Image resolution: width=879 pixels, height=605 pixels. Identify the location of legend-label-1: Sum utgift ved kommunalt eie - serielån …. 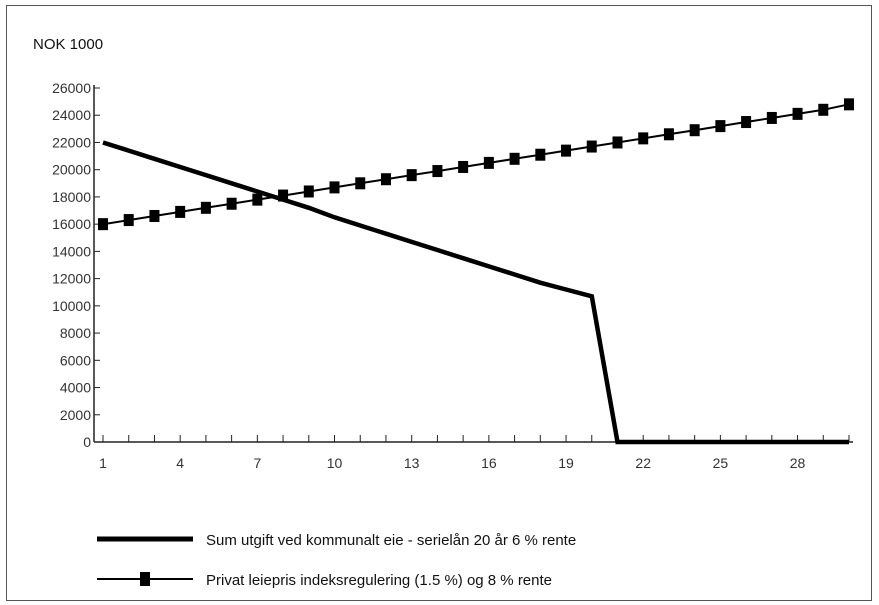
(391, 540).